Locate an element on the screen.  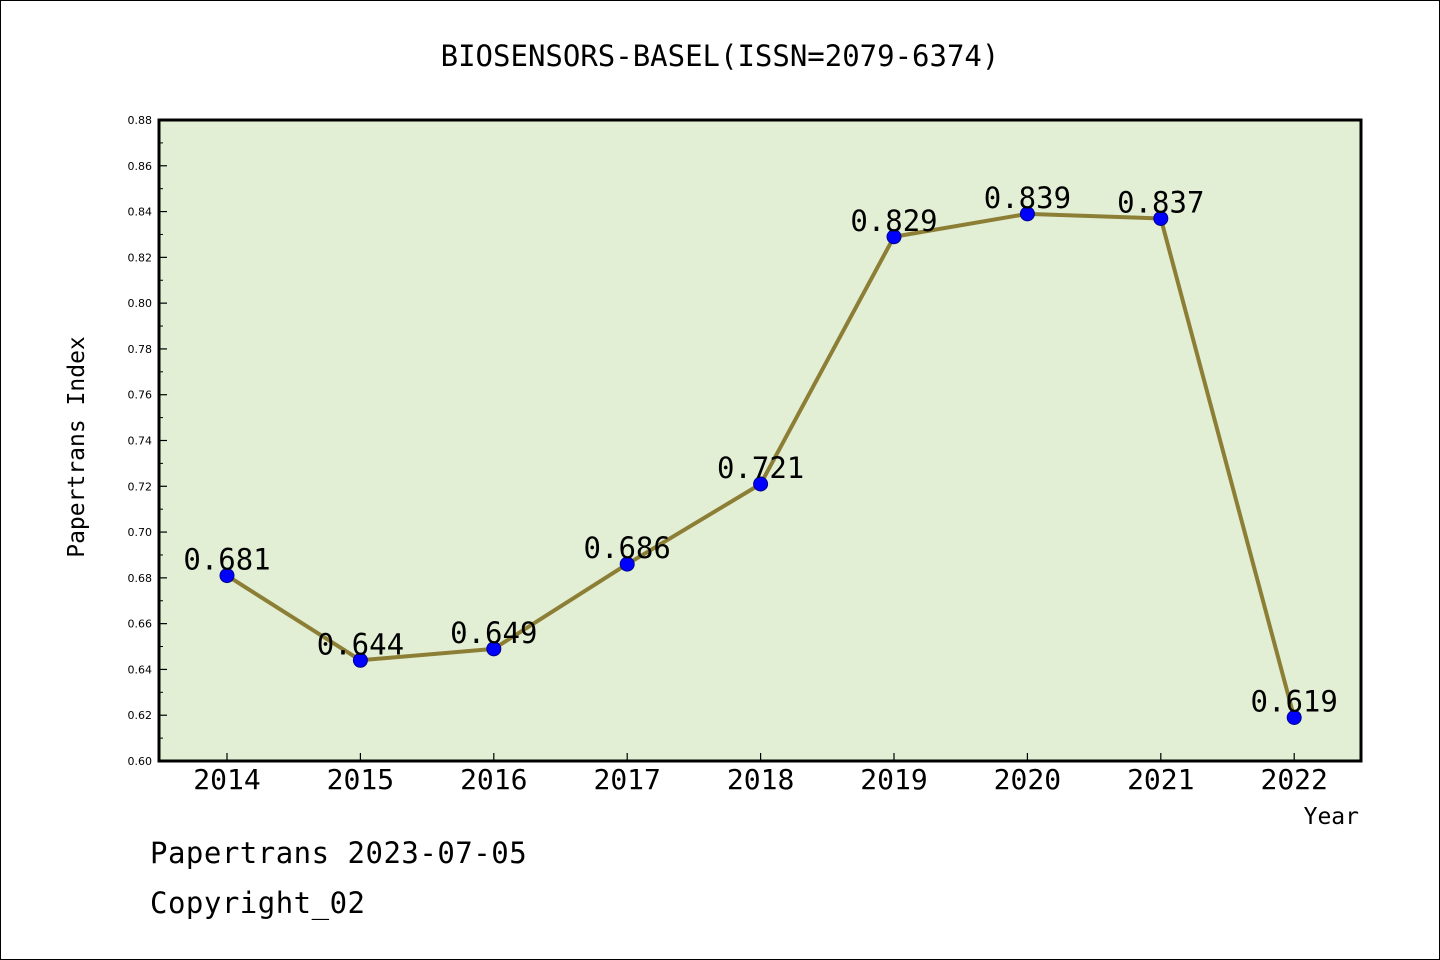
y-tick-label: 0.62 is located at coordinates (140, 715).